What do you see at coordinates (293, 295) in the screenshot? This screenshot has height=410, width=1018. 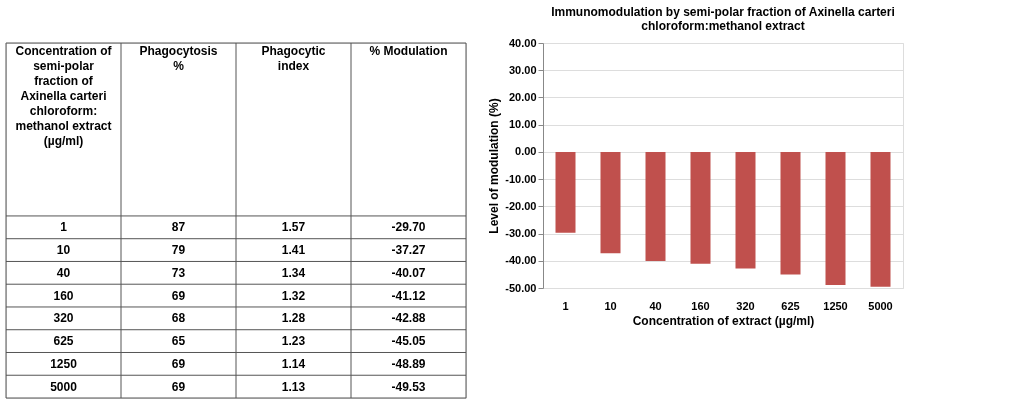 I see `data-label: 1.32` at bounding box center [293, 295].